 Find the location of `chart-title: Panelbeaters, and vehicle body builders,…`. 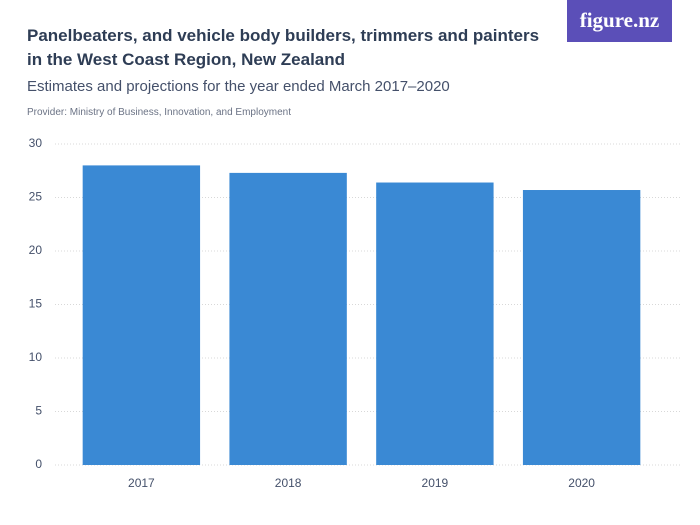

chart-title: Panelbeaters, and vehicle body builders,… is located at coordinates (283, 47).